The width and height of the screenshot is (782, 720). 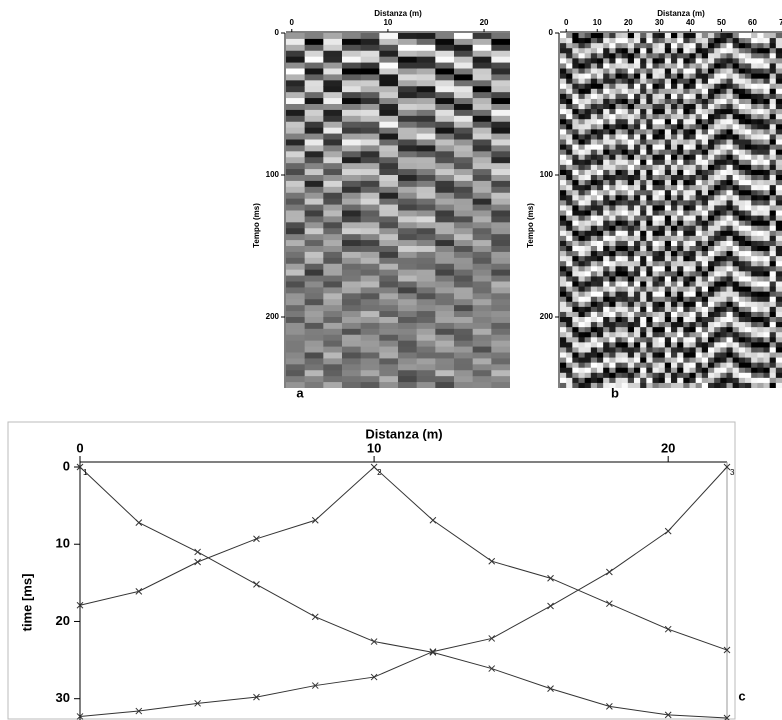 I want to click on point-marker, so click(x=80, y=605).